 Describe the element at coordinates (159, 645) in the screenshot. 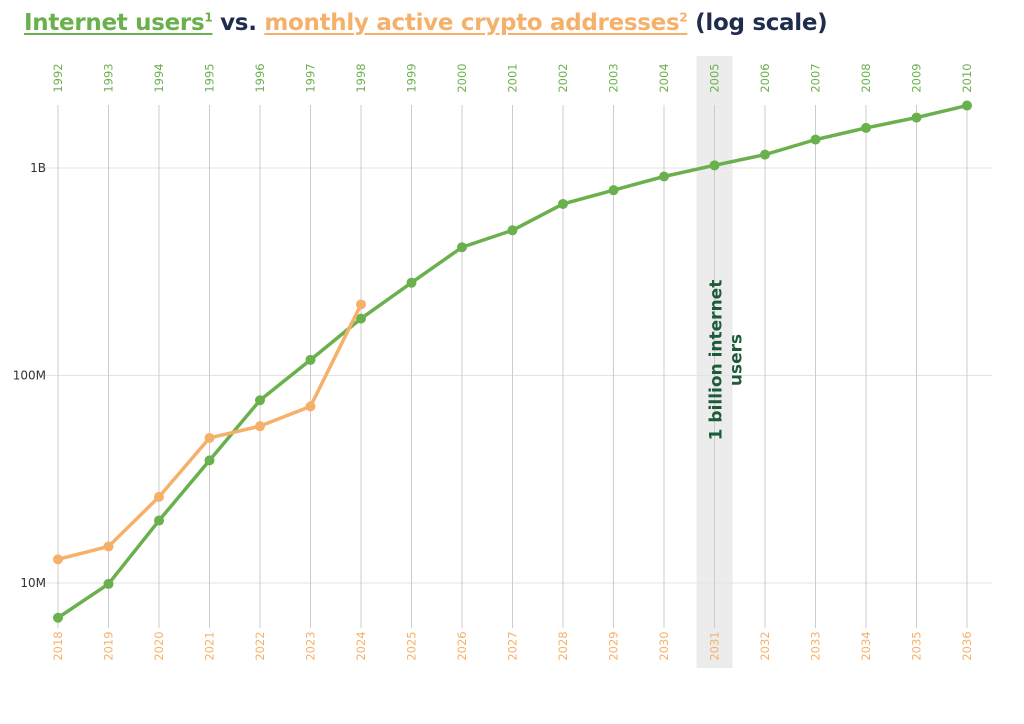

I see `x-bottom-tick-label: 2020` at that location.